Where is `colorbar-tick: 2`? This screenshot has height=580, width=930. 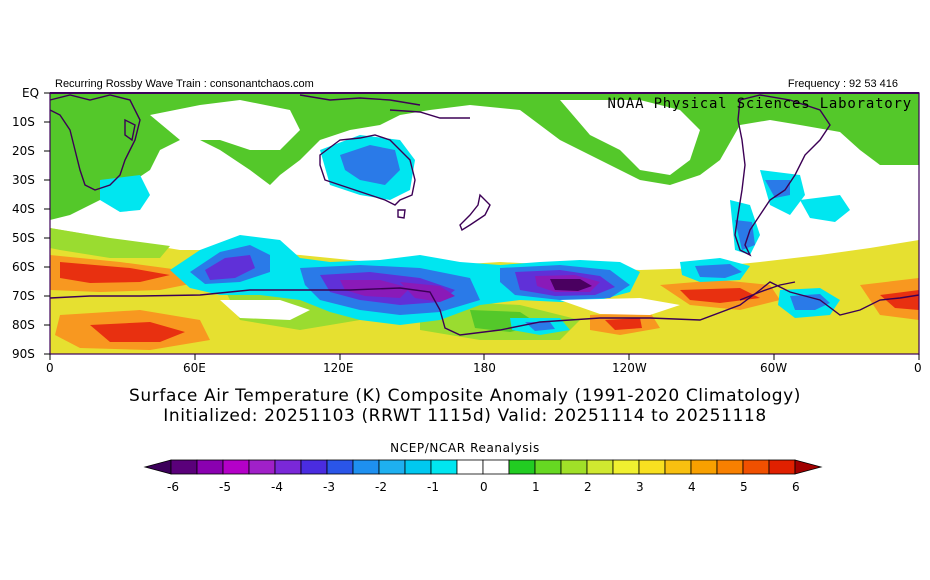
colorbar-tick: 2 is located at coordinates (588, 487).